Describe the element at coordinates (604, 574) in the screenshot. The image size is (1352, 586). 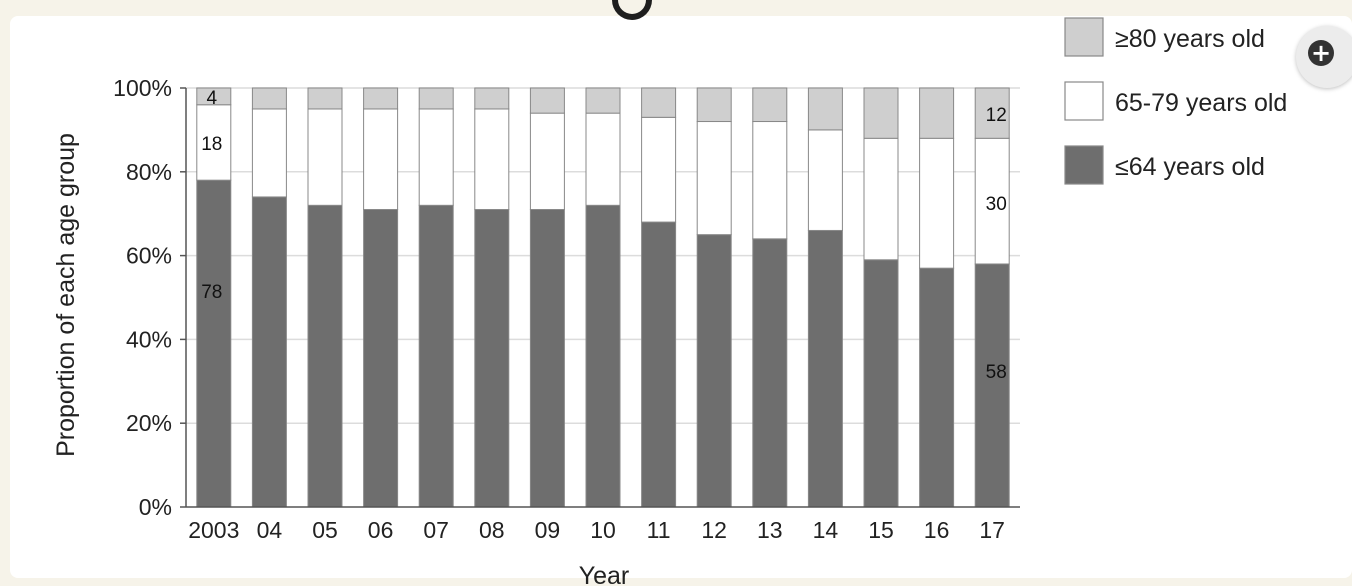
I see `x-axis-label: Year` at that location.